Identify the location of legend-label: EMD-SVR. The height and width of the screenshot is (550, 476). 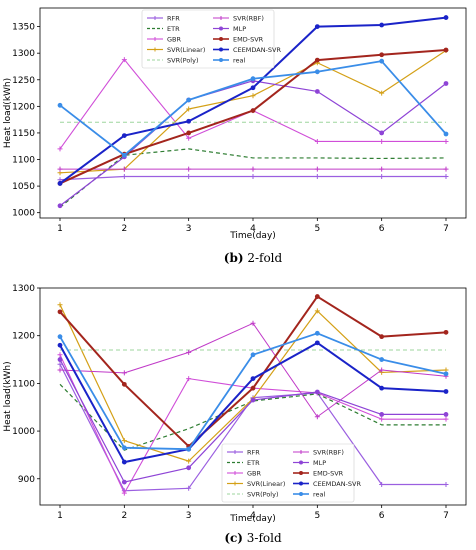
(328, 473).